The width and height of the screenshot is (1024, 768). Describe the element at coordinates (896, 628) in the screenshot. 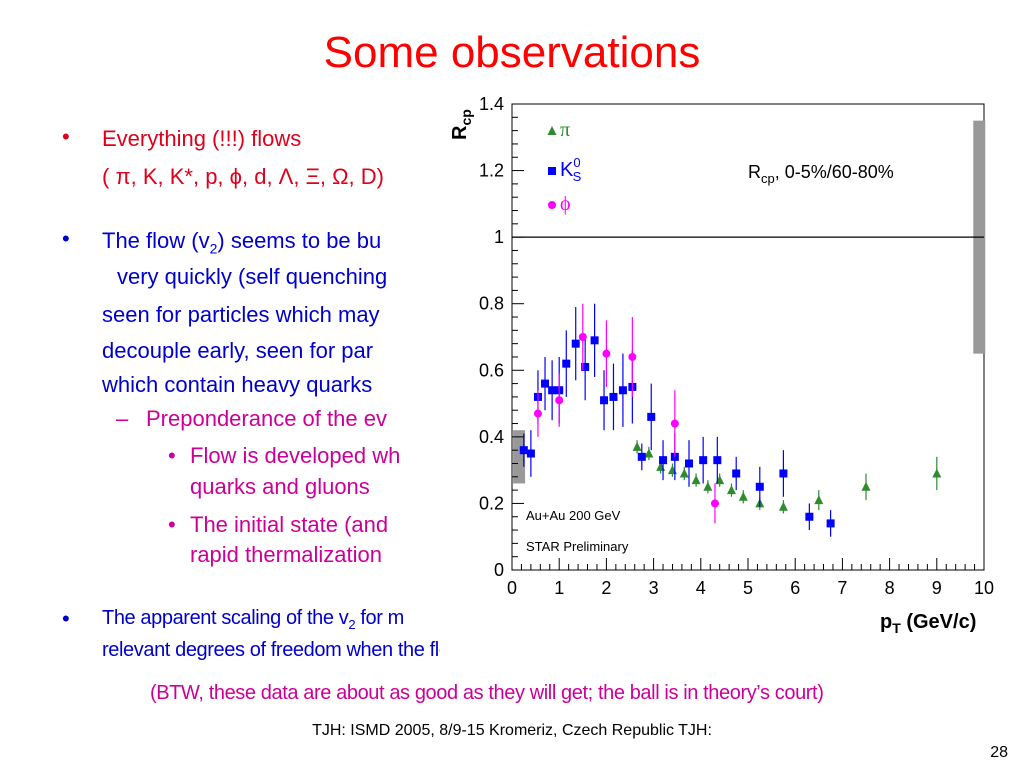

I see `x-axis-label-sub: T` at that location.